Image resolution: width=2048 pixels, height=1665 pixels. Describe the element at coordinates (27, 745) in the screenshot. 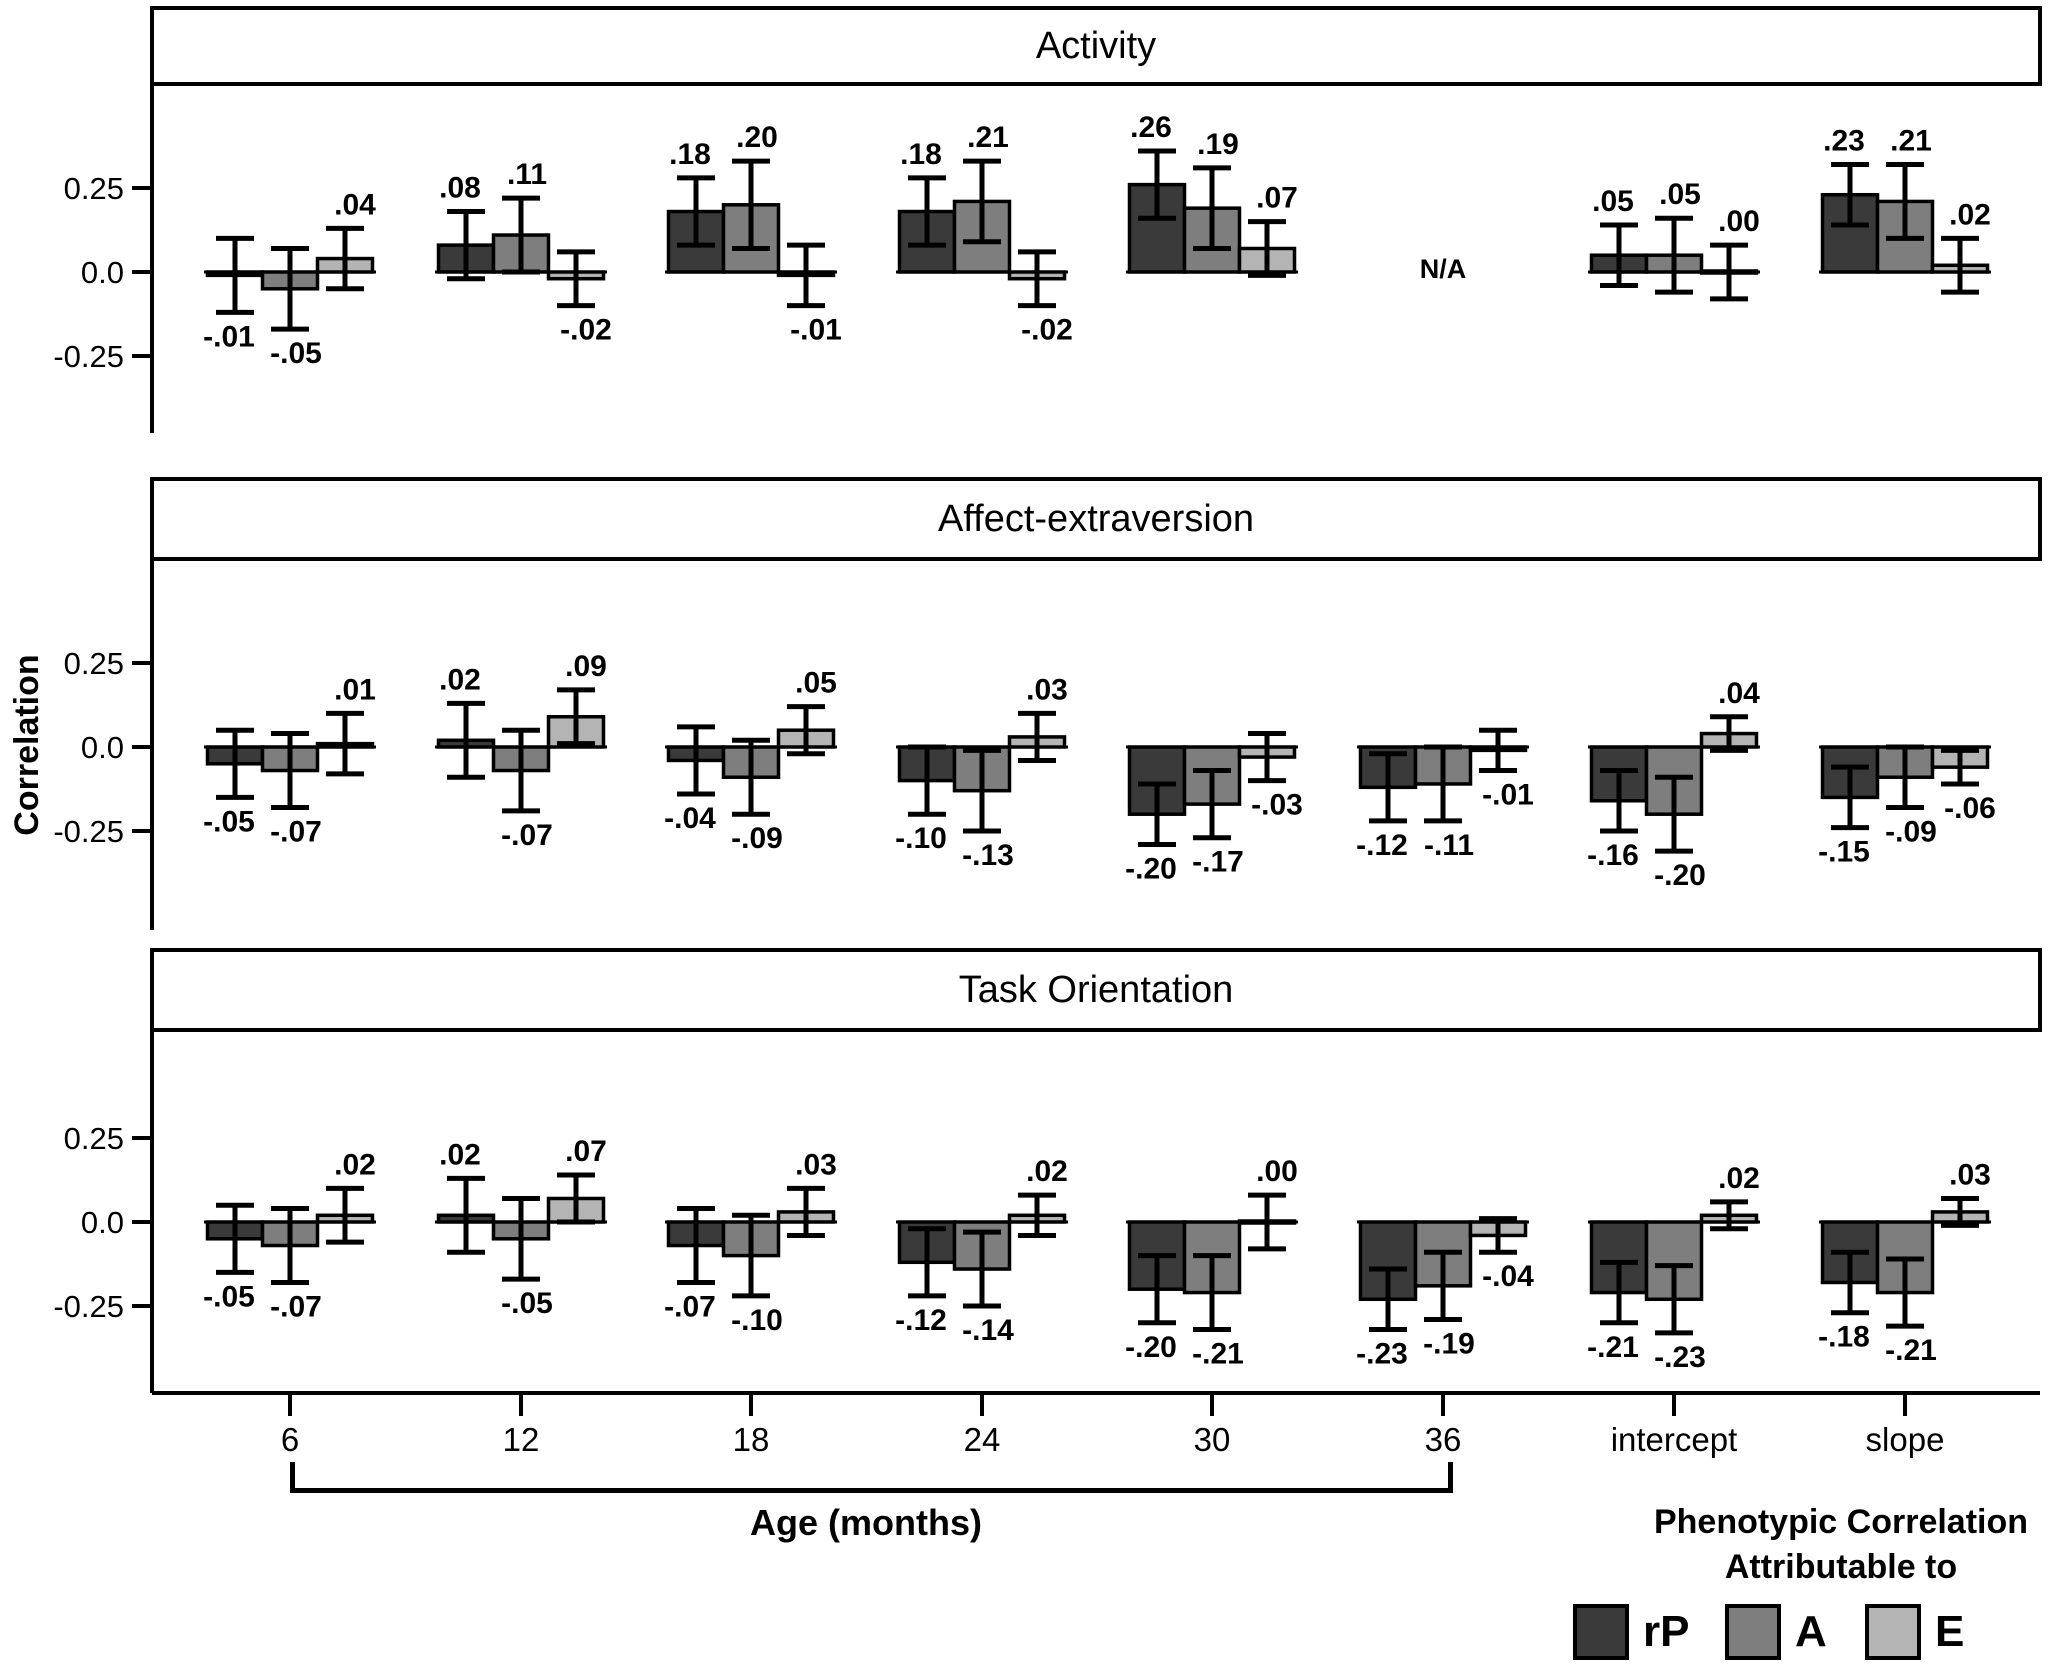

I see `y-axis-title: Correlation` at that location.